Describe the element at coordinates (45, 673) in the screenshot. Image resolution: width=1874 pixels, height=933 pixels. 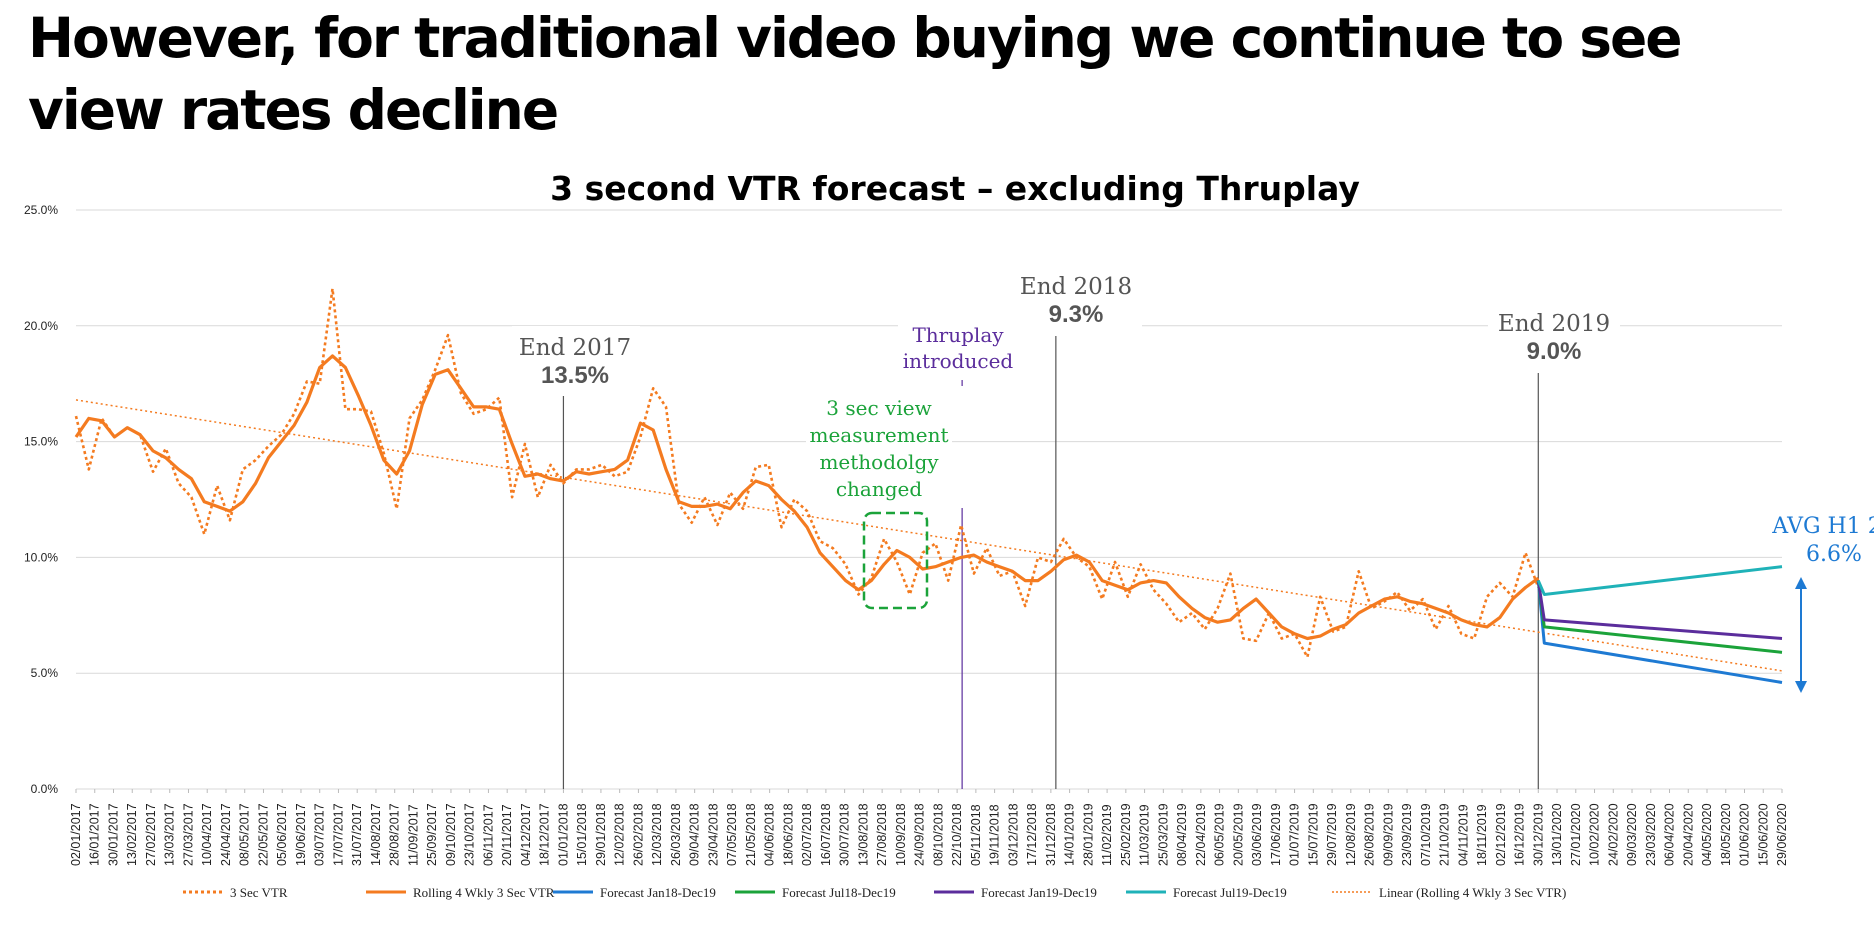
I see `y-tick-label: 5.0%` at that location.